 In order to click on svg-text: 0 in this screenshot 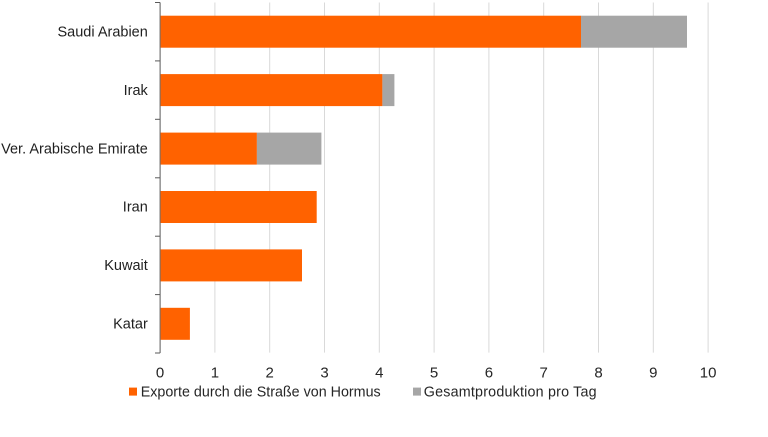, I will do `click(160, 372)`.